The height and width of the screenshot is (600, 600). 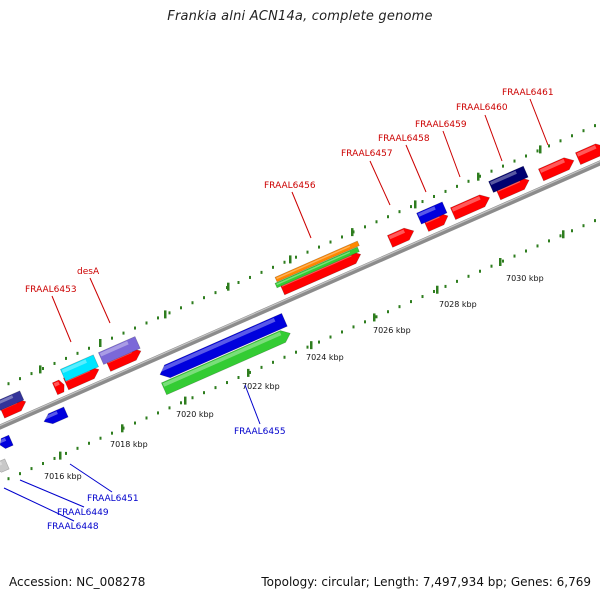 What do you see at coordinates (416, 168) in the screenshot?
I see `label-fraal6458-leader` at bounding box center [416, 168].